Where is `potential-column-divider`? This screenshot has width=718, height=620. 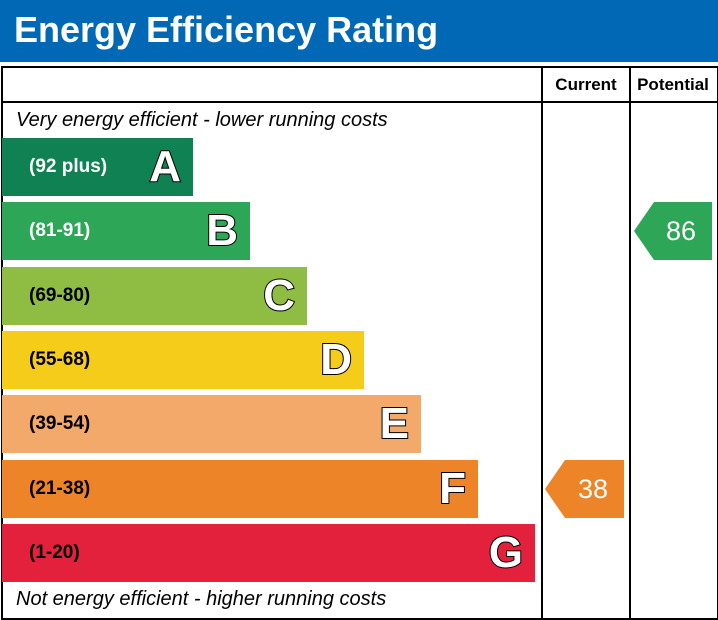
potential-column-divider is located at coordinates (630, 342).